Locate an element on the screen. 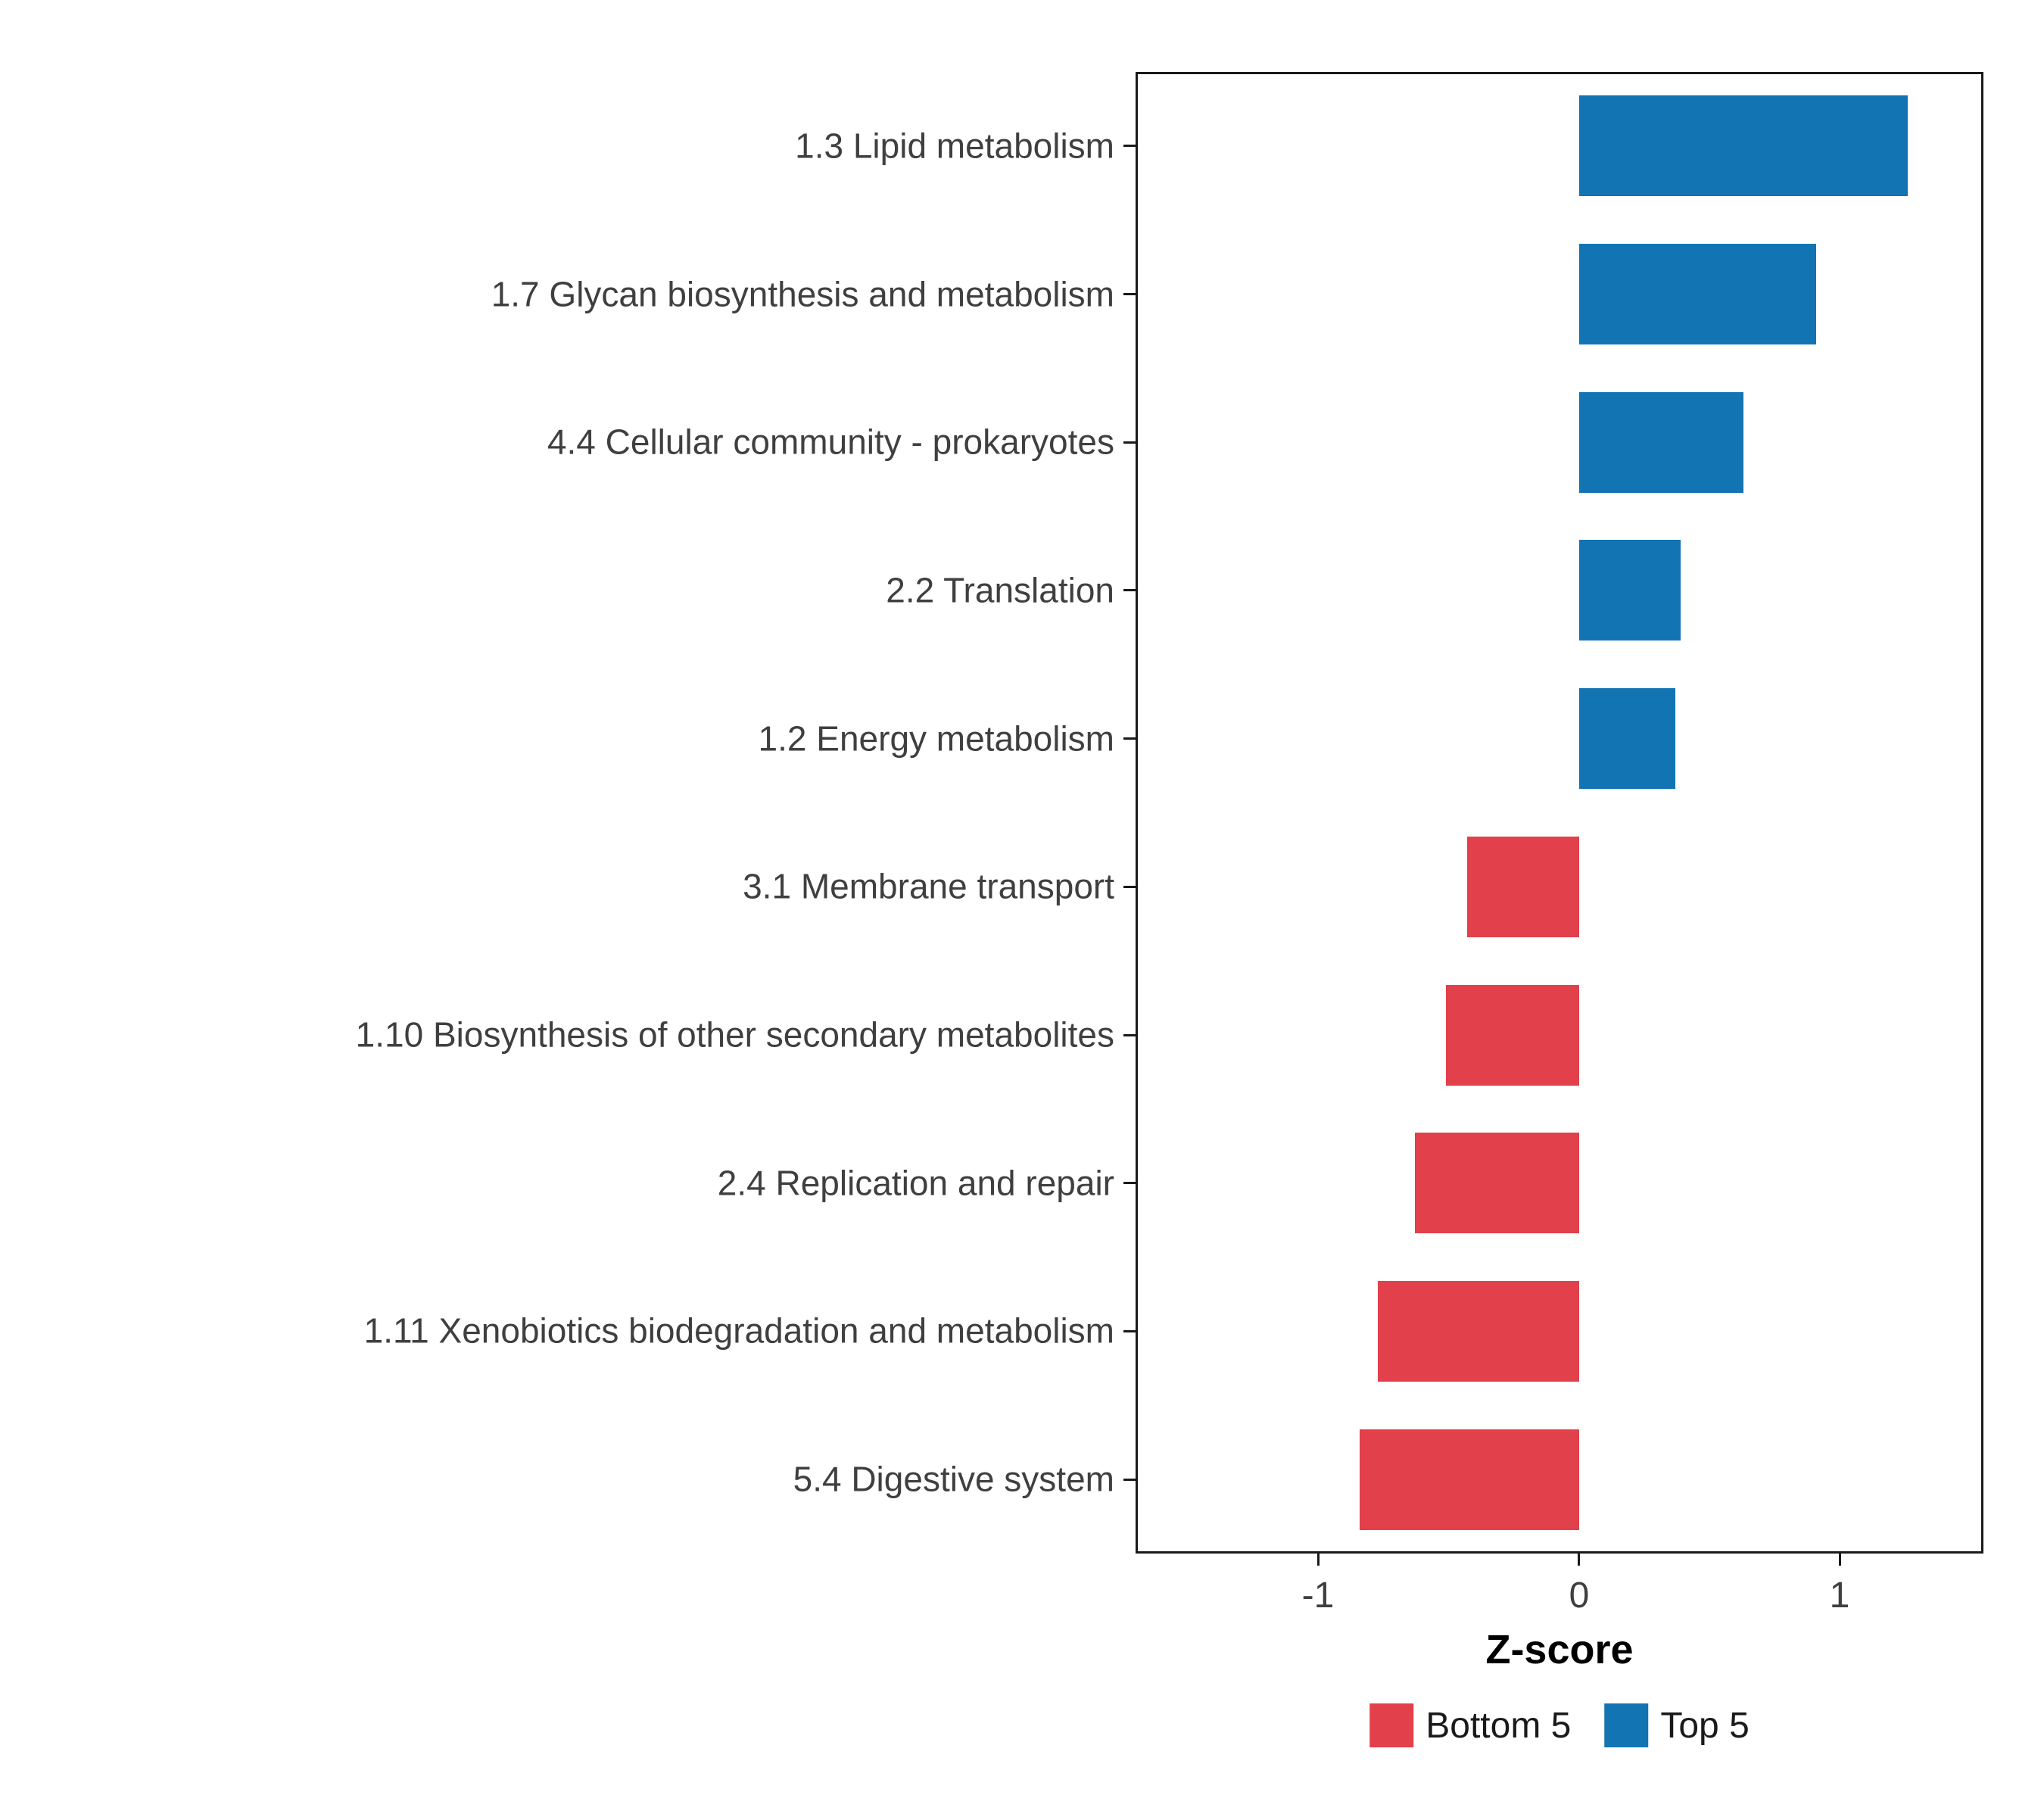 This screenshot has width=2044, height=1817. y-axis-label: 4.4 Cellular community - prokaryotes is located at coordinates (831, 442).